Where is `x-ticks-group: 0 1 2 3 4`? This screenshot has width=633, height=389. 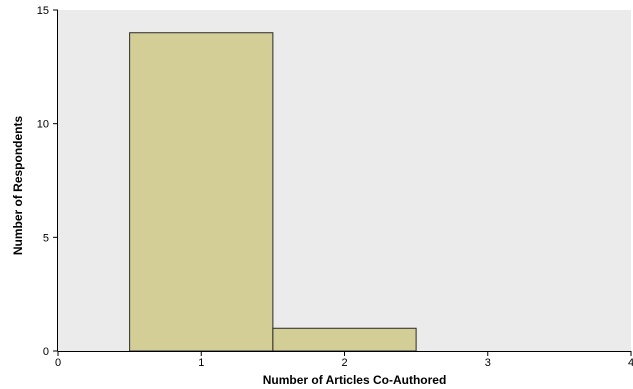 x-ticks-group: 0 1 2 3 4 is located at coordinates (344, 360).